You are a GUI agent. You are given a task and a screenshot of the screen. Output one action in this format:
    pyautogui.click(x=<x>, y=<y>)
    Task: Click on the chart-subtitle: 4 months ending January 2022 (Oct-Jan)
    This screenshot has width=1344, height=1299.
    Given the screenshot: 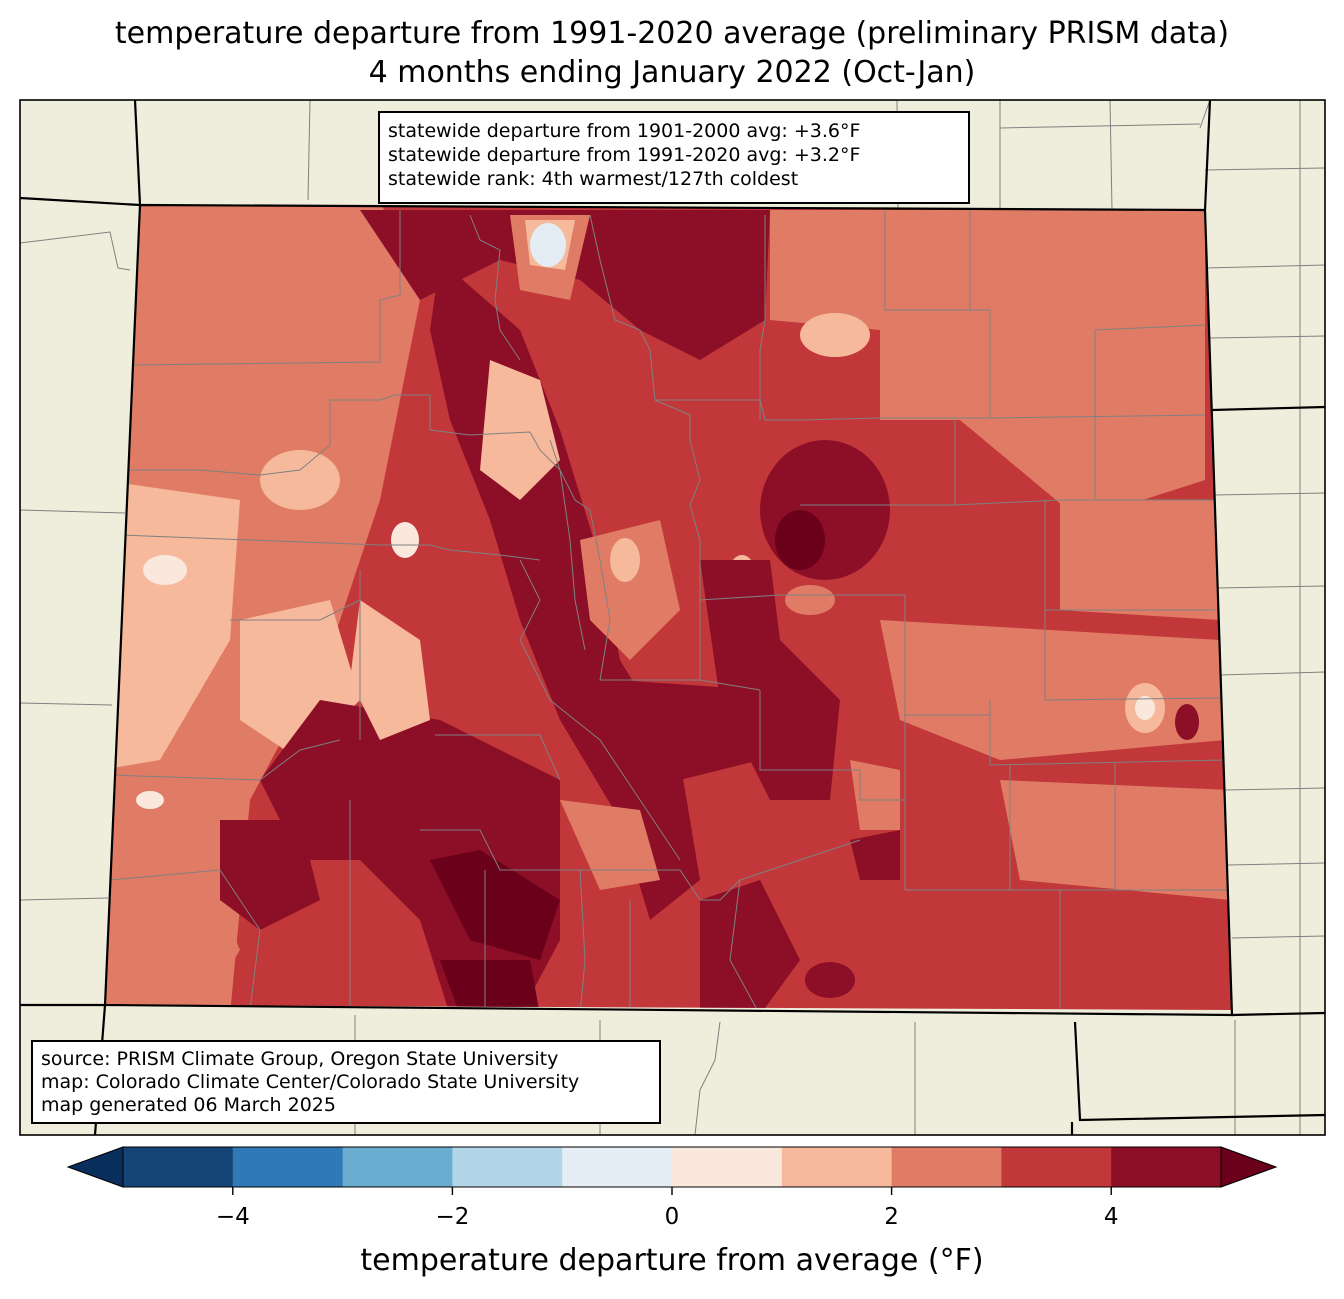 What is the action you would take?
    pyautogui.click(x=672, y=72)
    